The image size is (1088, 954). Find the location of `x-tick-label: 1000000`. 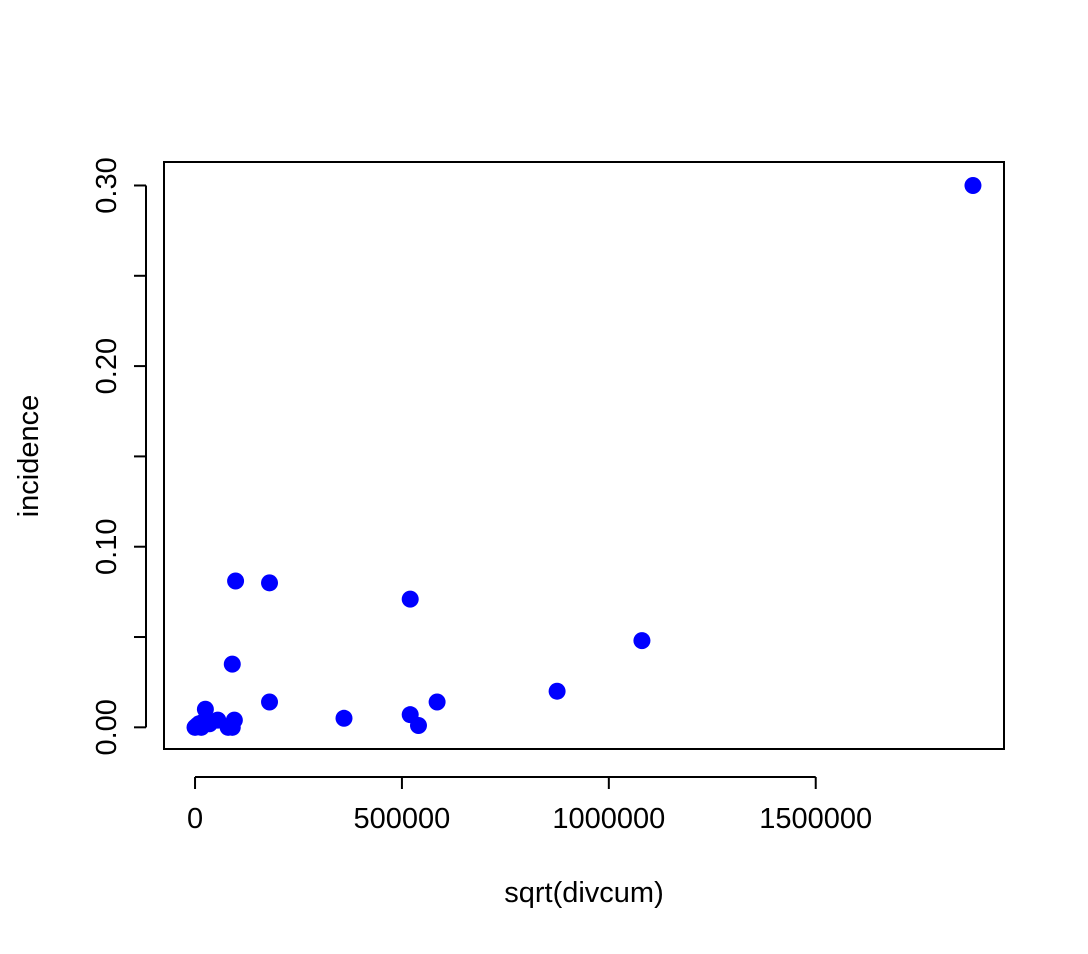

x-tick-label: 1000000 is located at coordinates (608, 819).